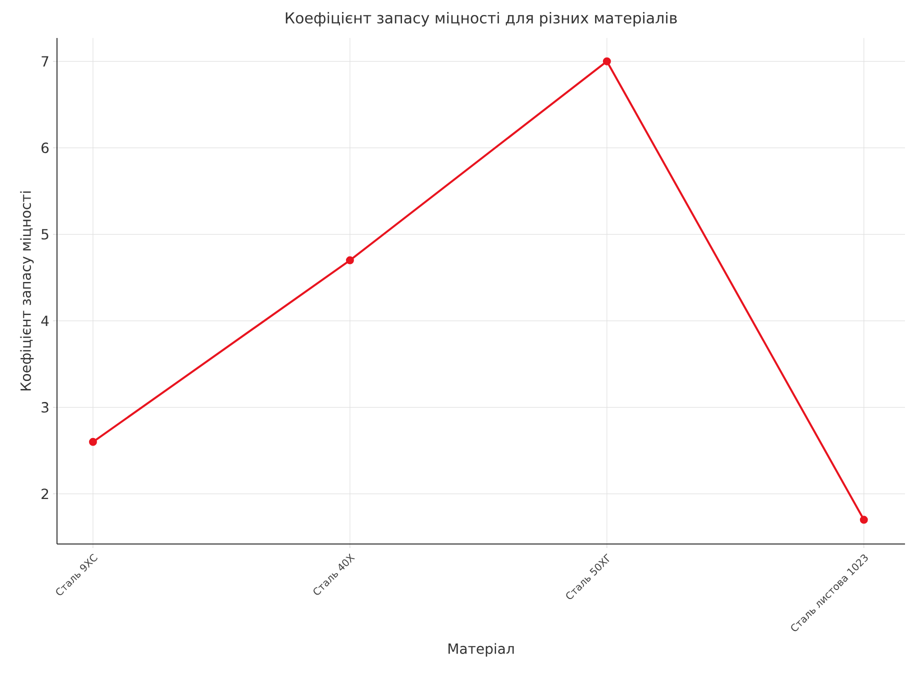 Image resolution: width=921 pixels, height=697 pixels. What do you see at coordinates (45, 407) in the screenshot?
I see `y-tick-label: 3` at bounding box center [45, 407].